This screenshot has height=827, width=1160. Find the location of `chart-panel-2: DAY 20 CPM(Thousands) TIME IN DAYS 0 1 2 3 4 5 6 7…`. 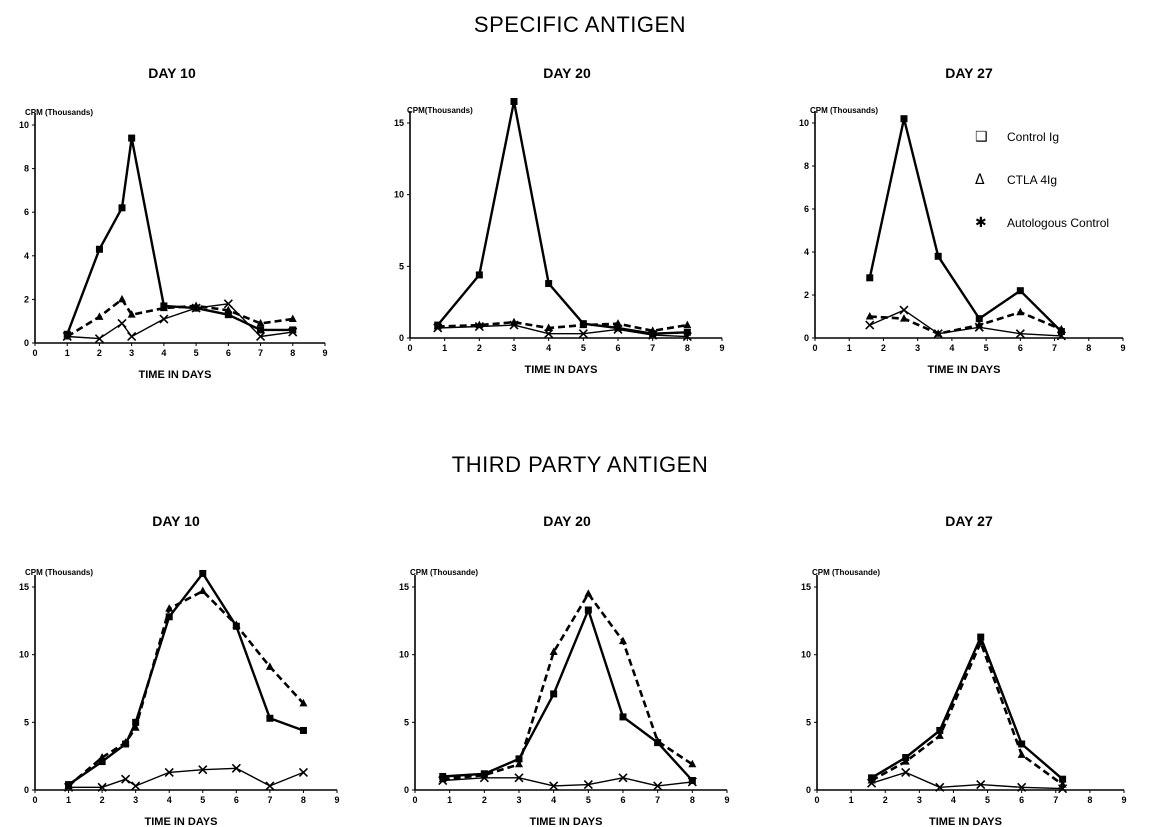

chart-panel-2: DAY 20 CPM(Thousands) TIME IN DAYS 0 1 2 3 4 5 6 7… is located at coordinates (559, 220).